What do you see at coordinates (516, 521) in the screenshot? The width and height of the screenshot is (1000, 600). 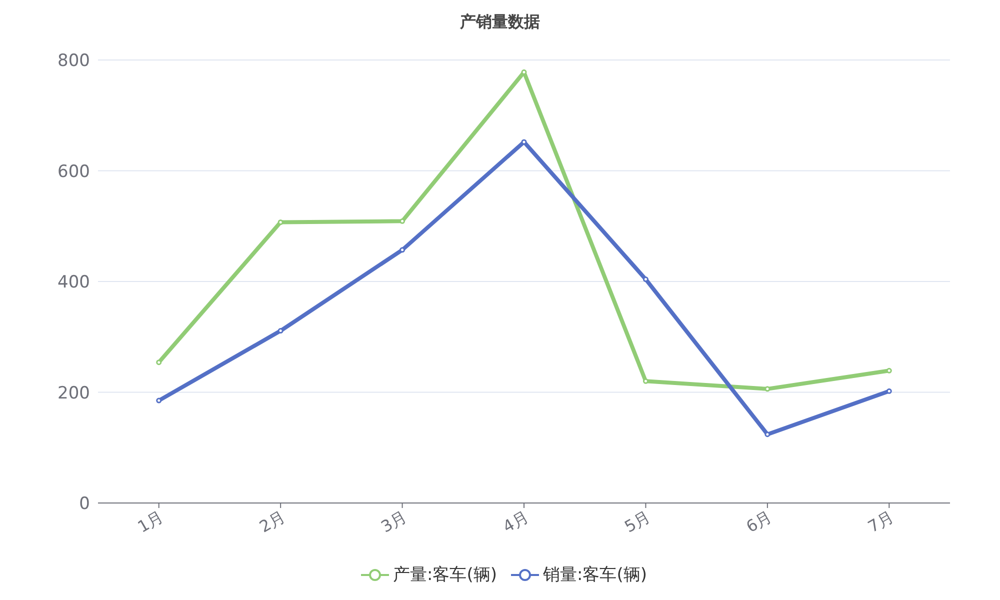 I see `x-tick-label: 4月` at bounding box center [516, 521].